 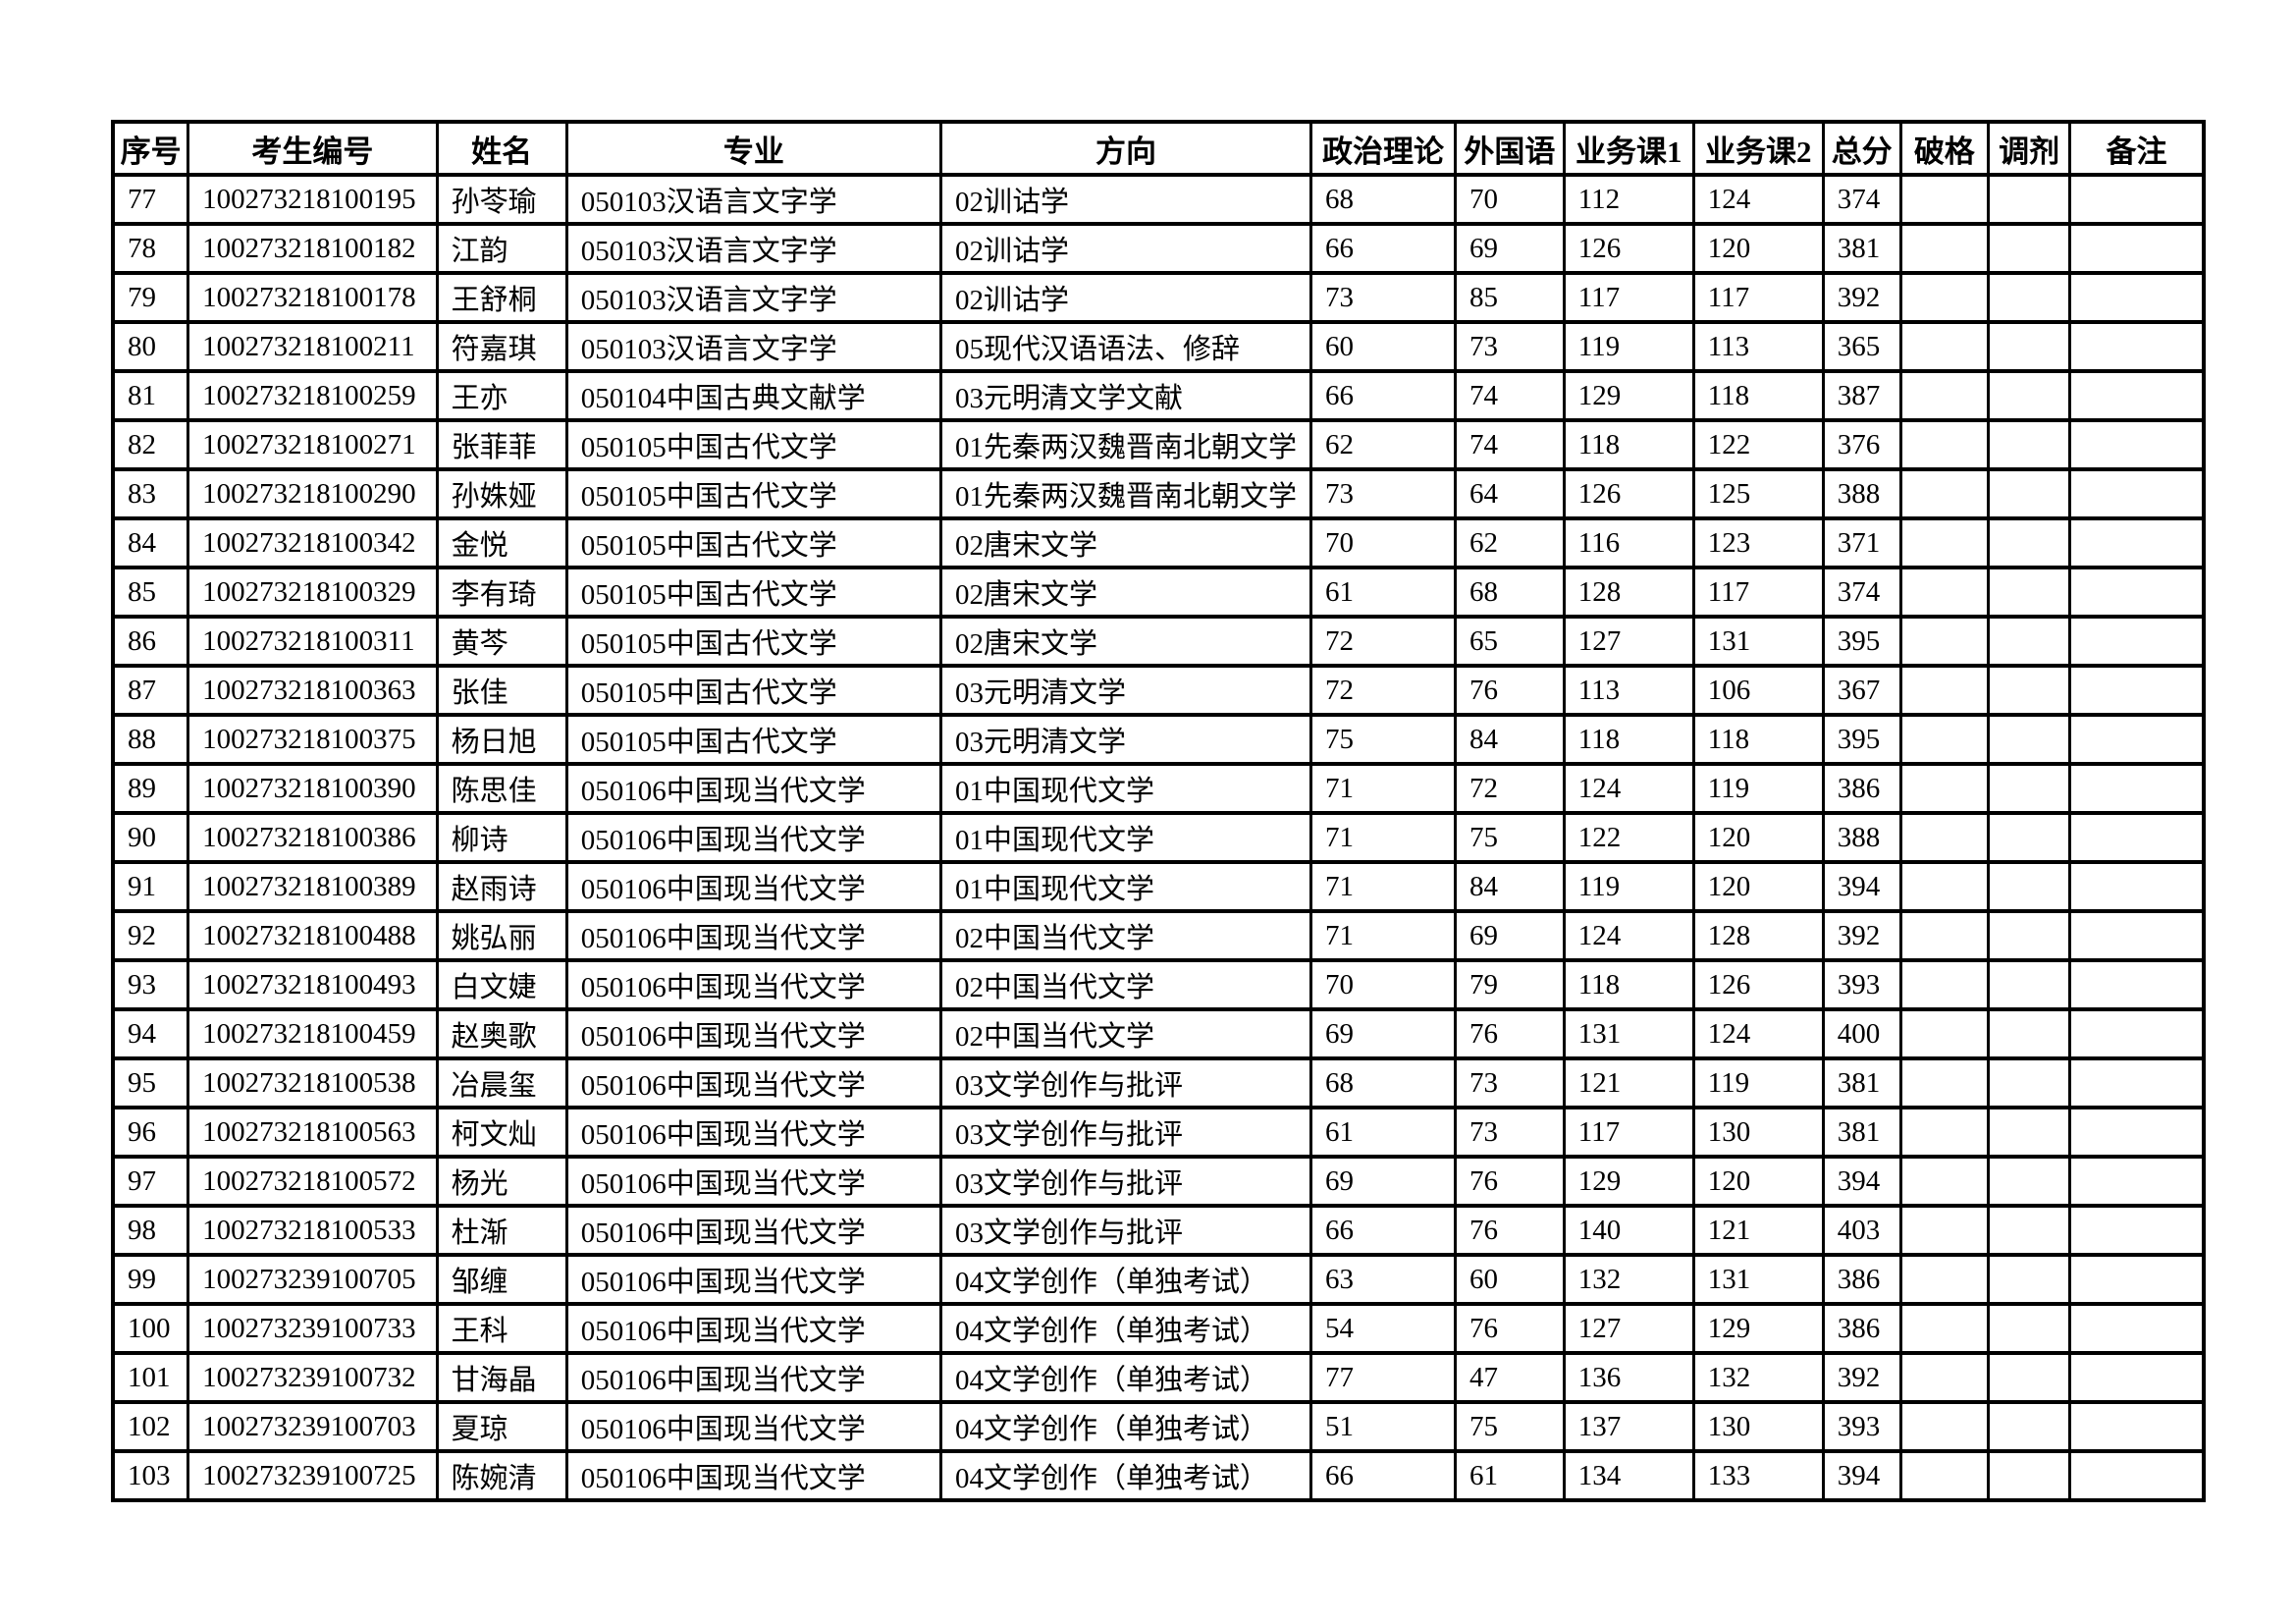 I want to click on cell: 119, so click(x=1628, y=346).